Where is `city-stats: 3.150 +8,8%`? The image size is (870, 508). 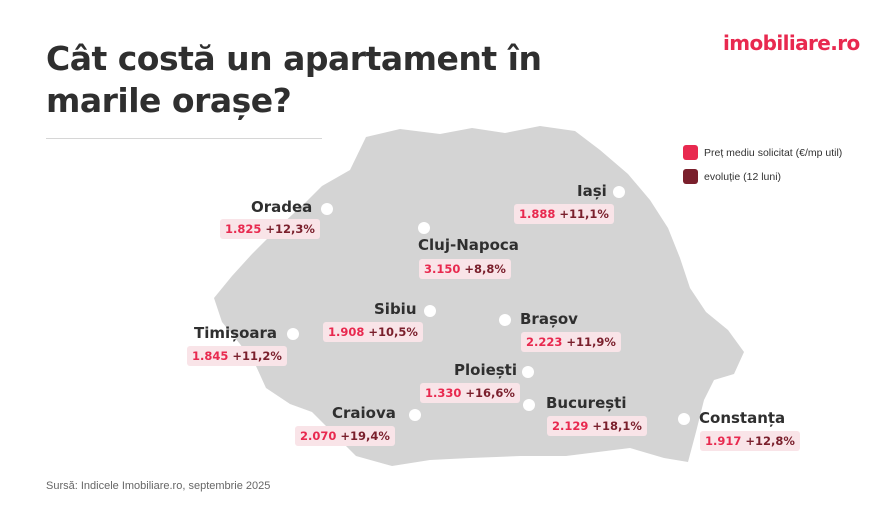
city-stats: 3.150 +8,8% is located at coordinates (465, 269).